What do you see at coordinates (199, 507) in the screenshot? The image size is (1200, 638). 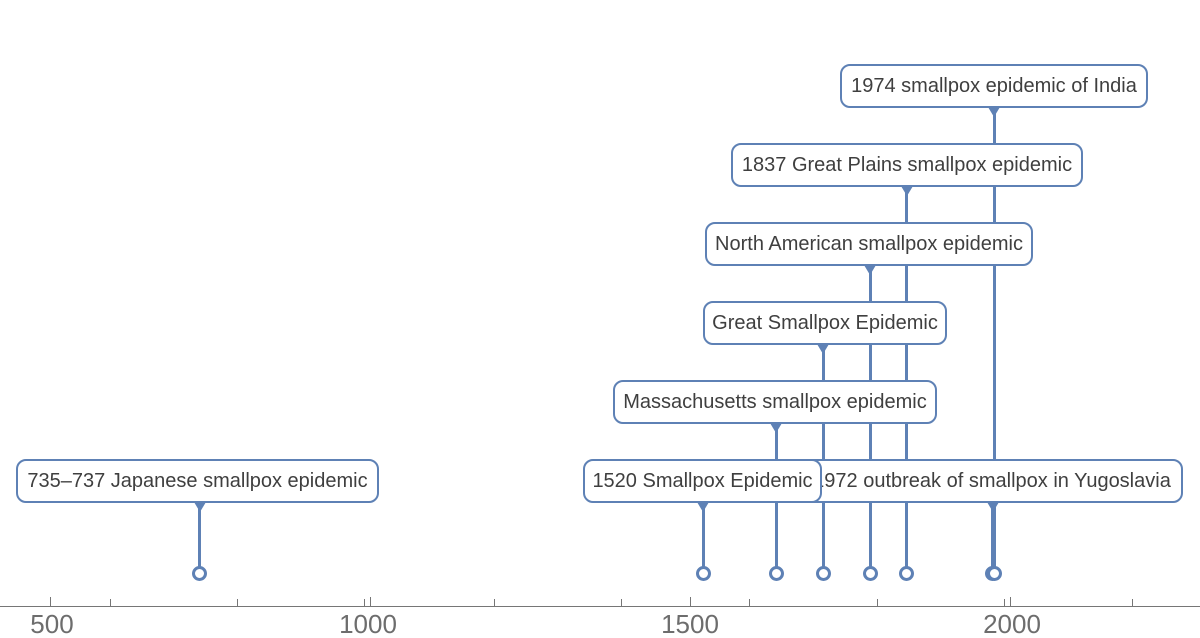 I see `event-arrow-japanese` at bounding box center [199, 507].